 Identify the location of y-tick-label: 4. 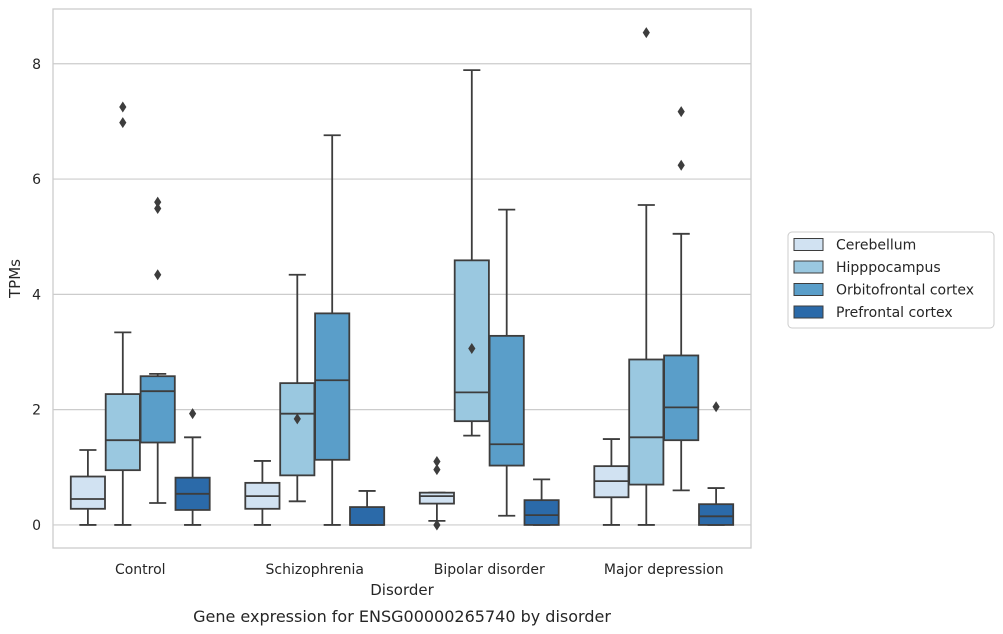
(36, 295).